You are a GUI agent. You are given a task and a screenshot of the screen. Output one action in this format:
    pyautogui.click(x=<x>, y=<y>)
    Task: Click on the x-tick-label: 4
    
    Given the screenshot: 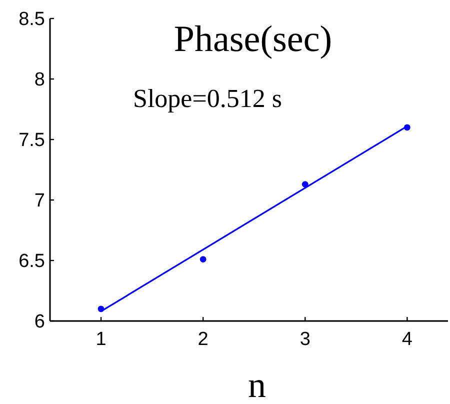 What is the action you would take?
    pyautogui.click(x=407, y=339)
    